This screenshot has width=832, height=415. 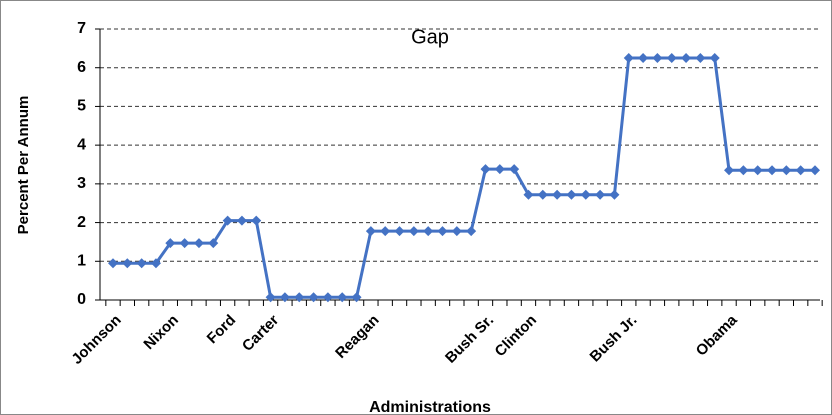 What do you see at coordinates (81, 299) in the screenshot?
I see `y-tick-label: 0` at bounding box center [81, 299].